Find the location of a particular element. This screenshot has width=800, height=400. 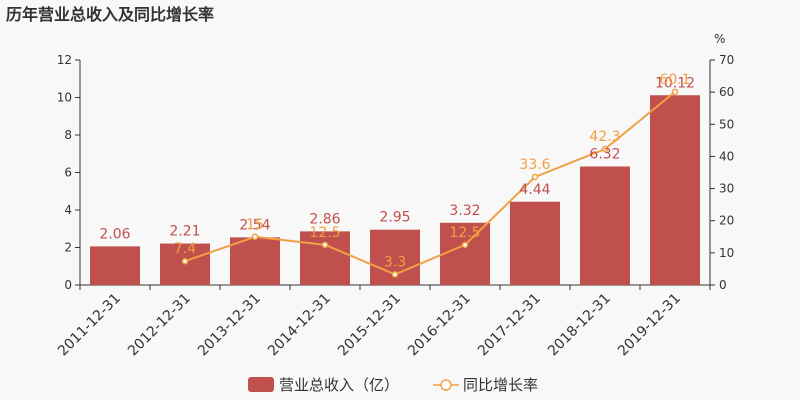

left-axis-tick-label: 8 is located at coordinates (68, 135).